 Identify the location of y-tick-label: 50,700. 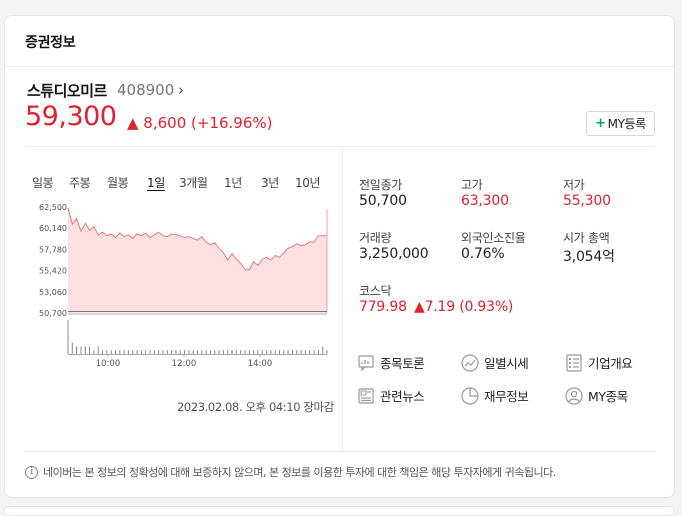
(53, 313).